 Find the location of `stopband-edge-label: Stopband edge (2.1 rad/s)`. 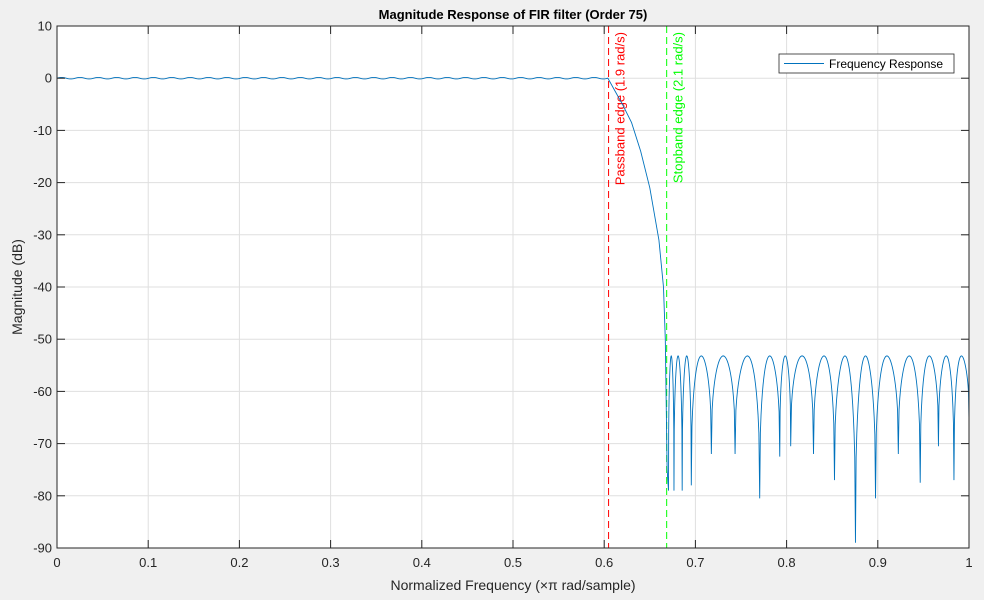

stopband-edge-label: Stopband edge (2.1 rad/s) is located at coordinates (678, 107).